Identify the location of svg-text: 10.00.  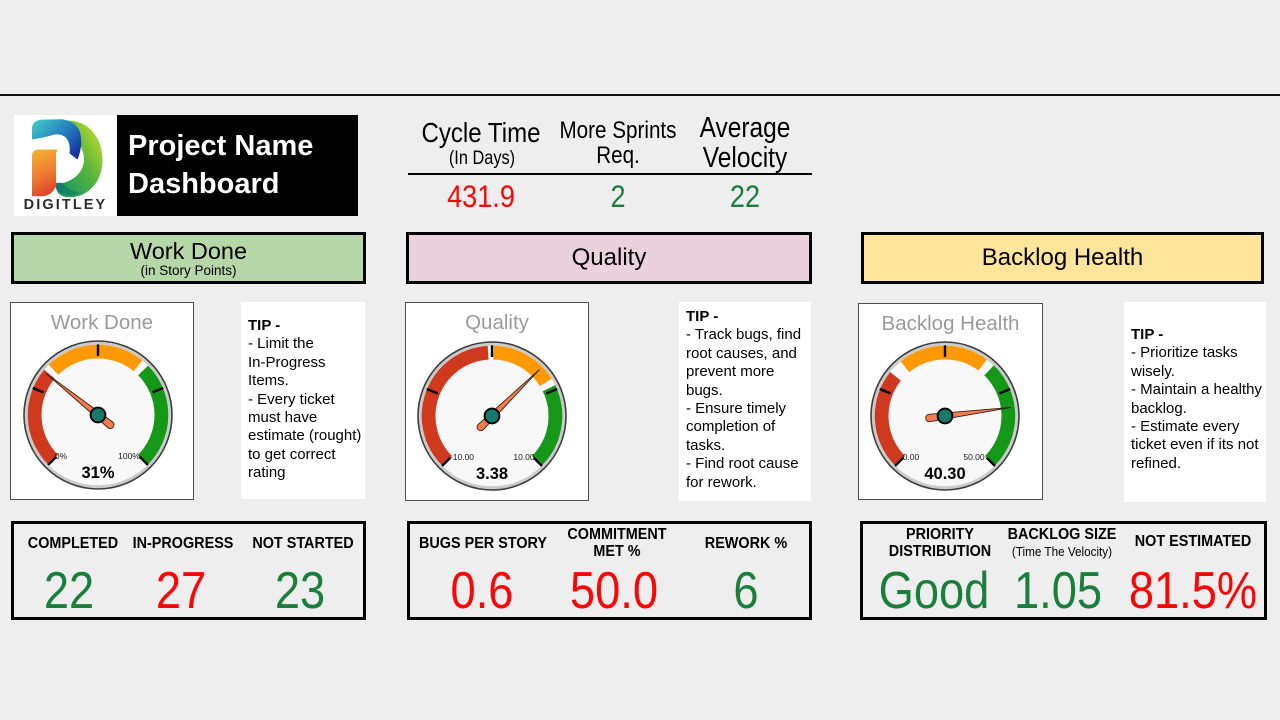
(524, 457).